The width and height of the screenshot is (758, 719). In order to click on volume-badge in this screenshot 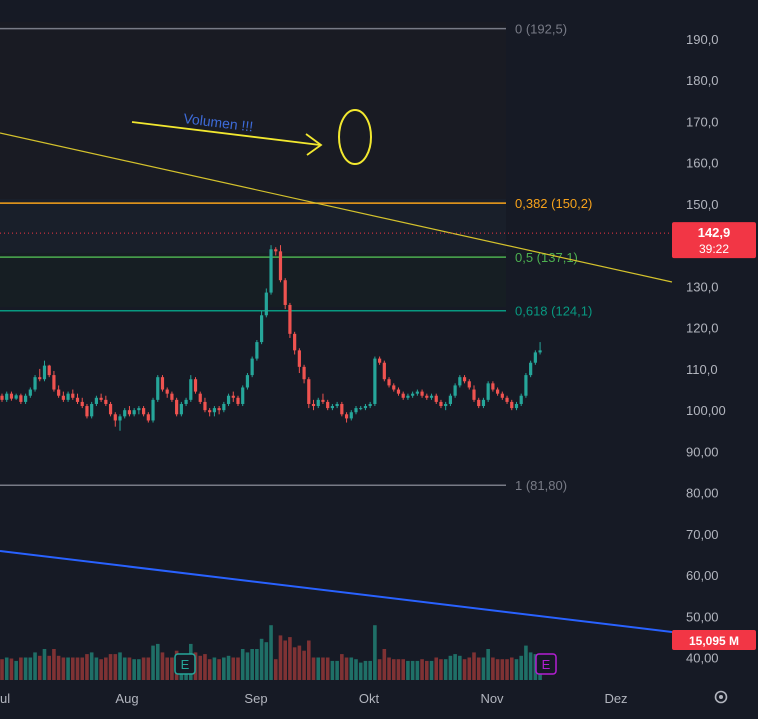, I will do `click(714, 640)`.